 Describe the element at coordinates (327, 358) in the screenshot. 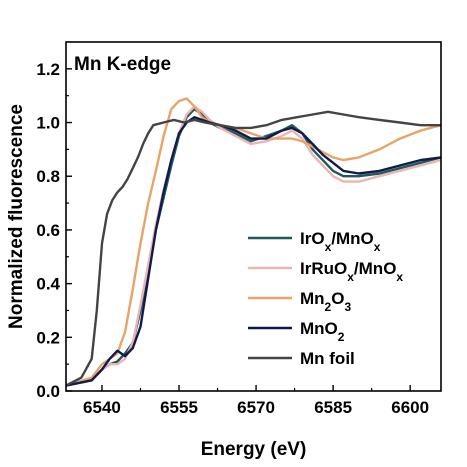

I see `legend-label: Mn foil` at that location.